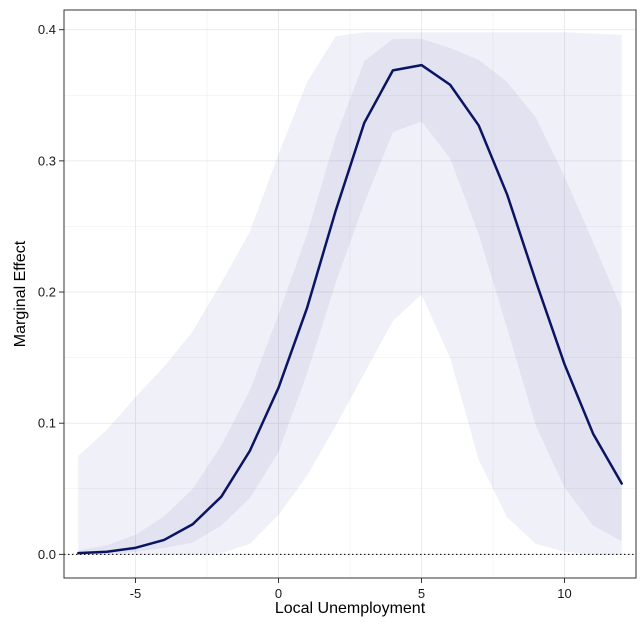  What do you see at coordinates (47, 423) in the screenshot?
I see `y-tick-label: 0.1` at bounding box center [47, 423].